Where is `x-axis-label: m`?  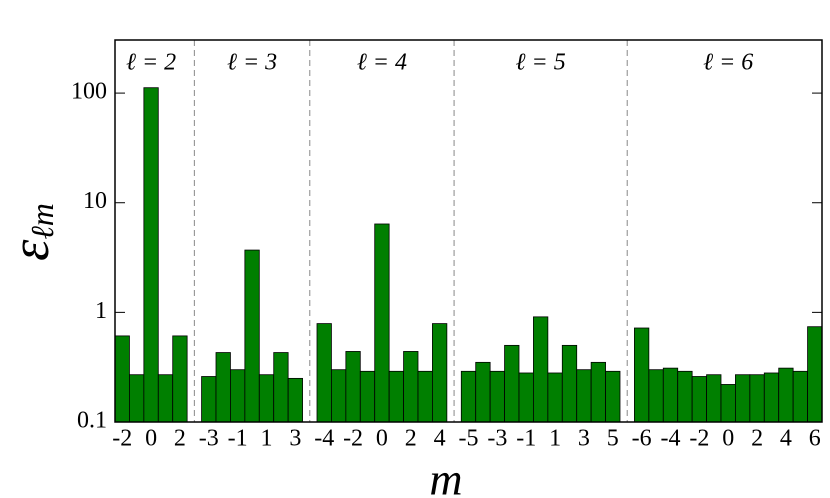
x-axis-label: m is located at coordinates (445, 476).